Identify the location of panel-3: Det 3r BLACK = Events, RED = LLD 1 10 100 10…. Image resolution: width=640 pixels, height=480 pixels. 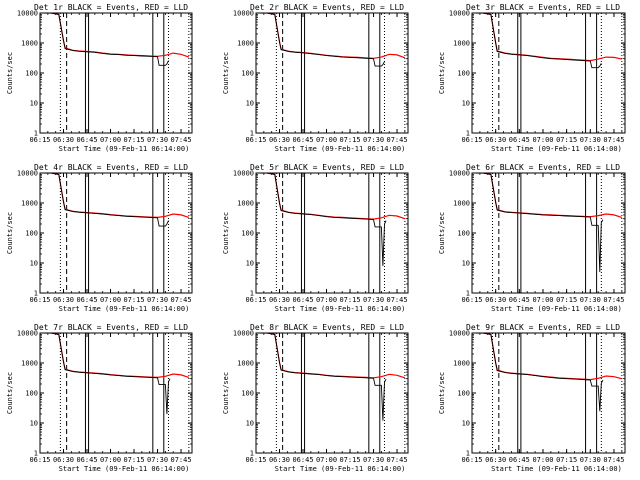
(532, 78).